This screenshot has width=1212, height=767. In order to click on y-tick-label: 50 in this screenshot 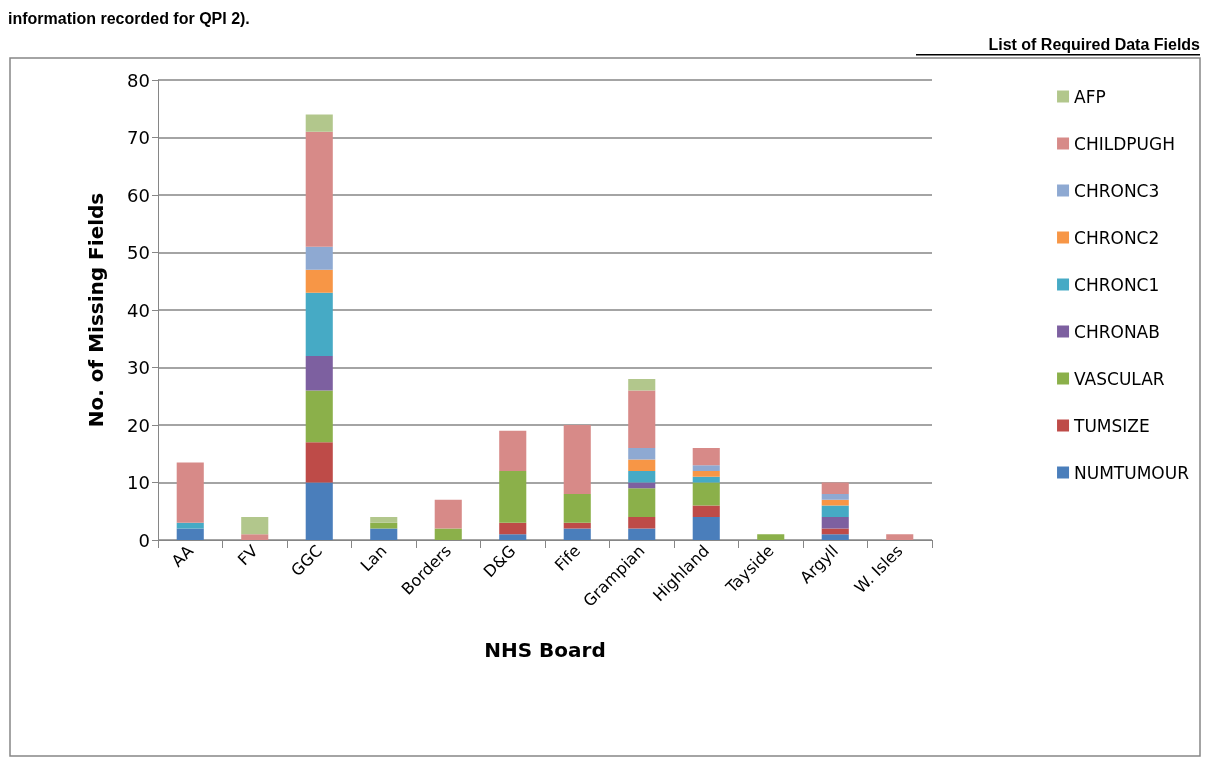, I will do `click(138, 252)`.